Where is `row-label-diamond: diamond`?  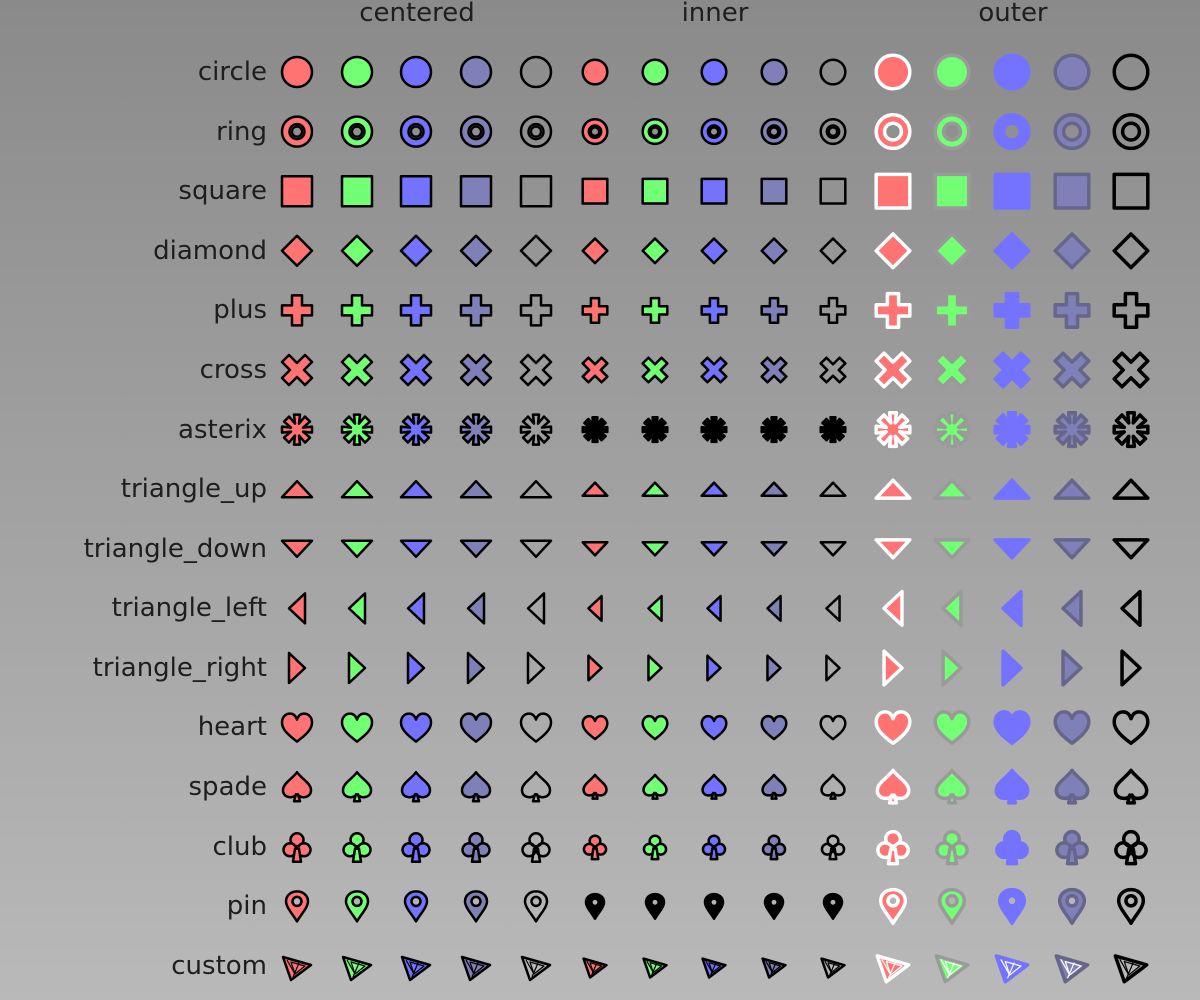
row-label-diamond: diamond is located at coordinates (210, 251).